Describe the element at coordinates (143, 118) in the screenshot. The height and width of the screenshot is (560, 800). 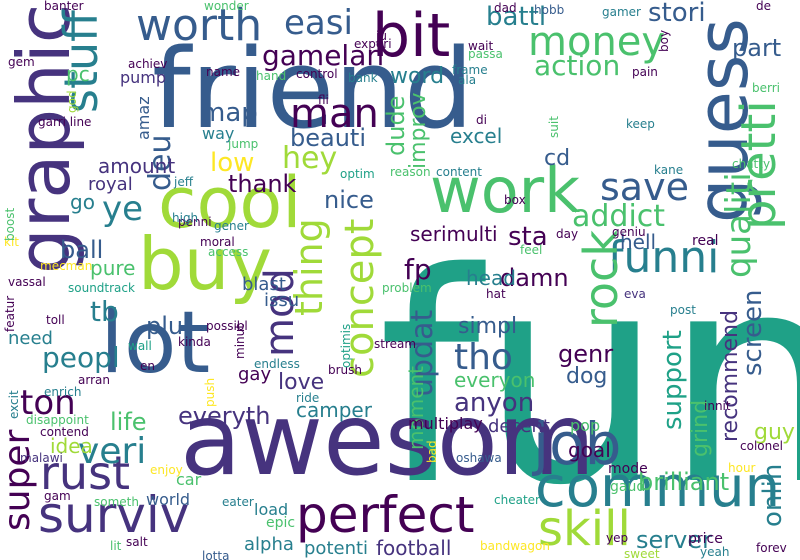
I see `word-amaz: amaz` at that location.